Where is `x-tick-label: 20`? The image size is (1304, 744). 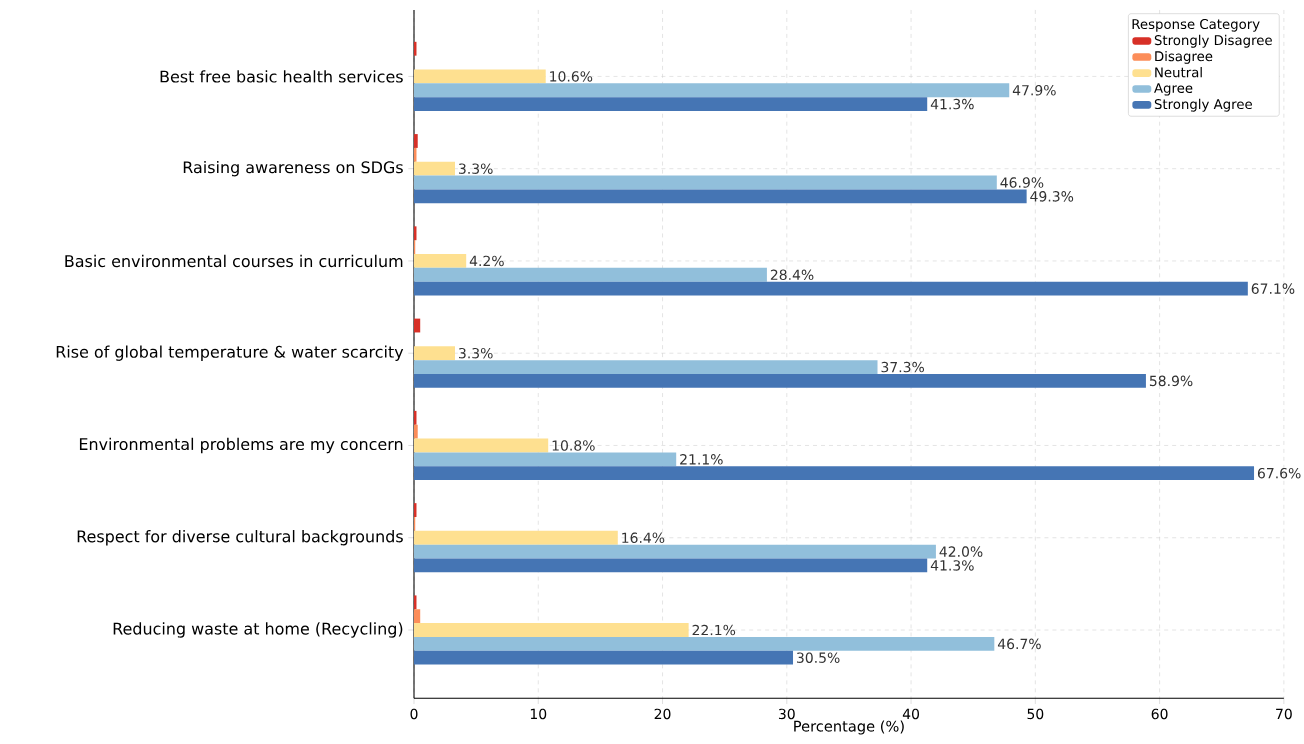 x-tick-label: 20 is located at coordinates (662, 714).